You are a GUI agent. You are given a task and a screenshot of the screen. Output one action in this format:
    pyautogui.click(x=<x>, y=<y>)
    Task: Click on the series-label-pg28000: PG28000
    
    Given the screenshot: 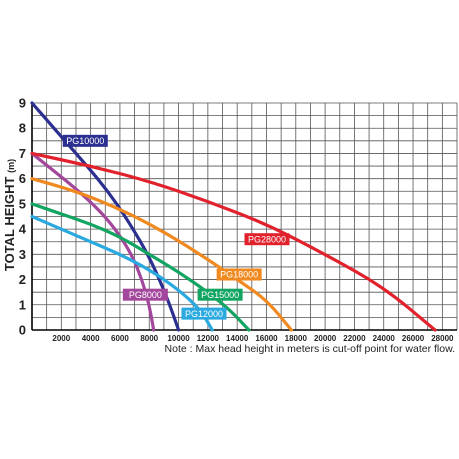 What is the action you would take?
    pyautogui.click(x=267, y=239)
    